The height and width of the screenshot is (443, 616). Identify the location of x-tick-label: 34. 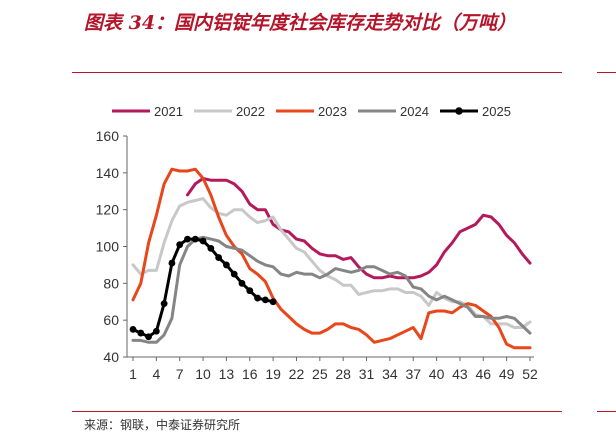
(390, 374).